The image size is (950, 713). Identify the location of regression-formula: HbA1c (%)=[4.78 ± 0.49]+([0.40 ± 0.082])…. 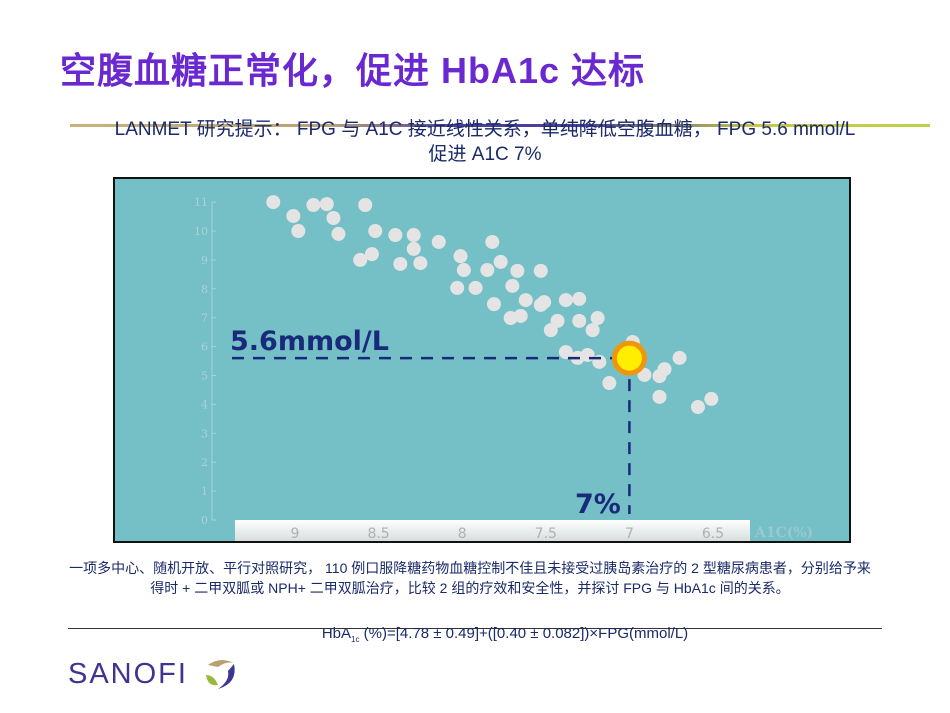
(475, 634).